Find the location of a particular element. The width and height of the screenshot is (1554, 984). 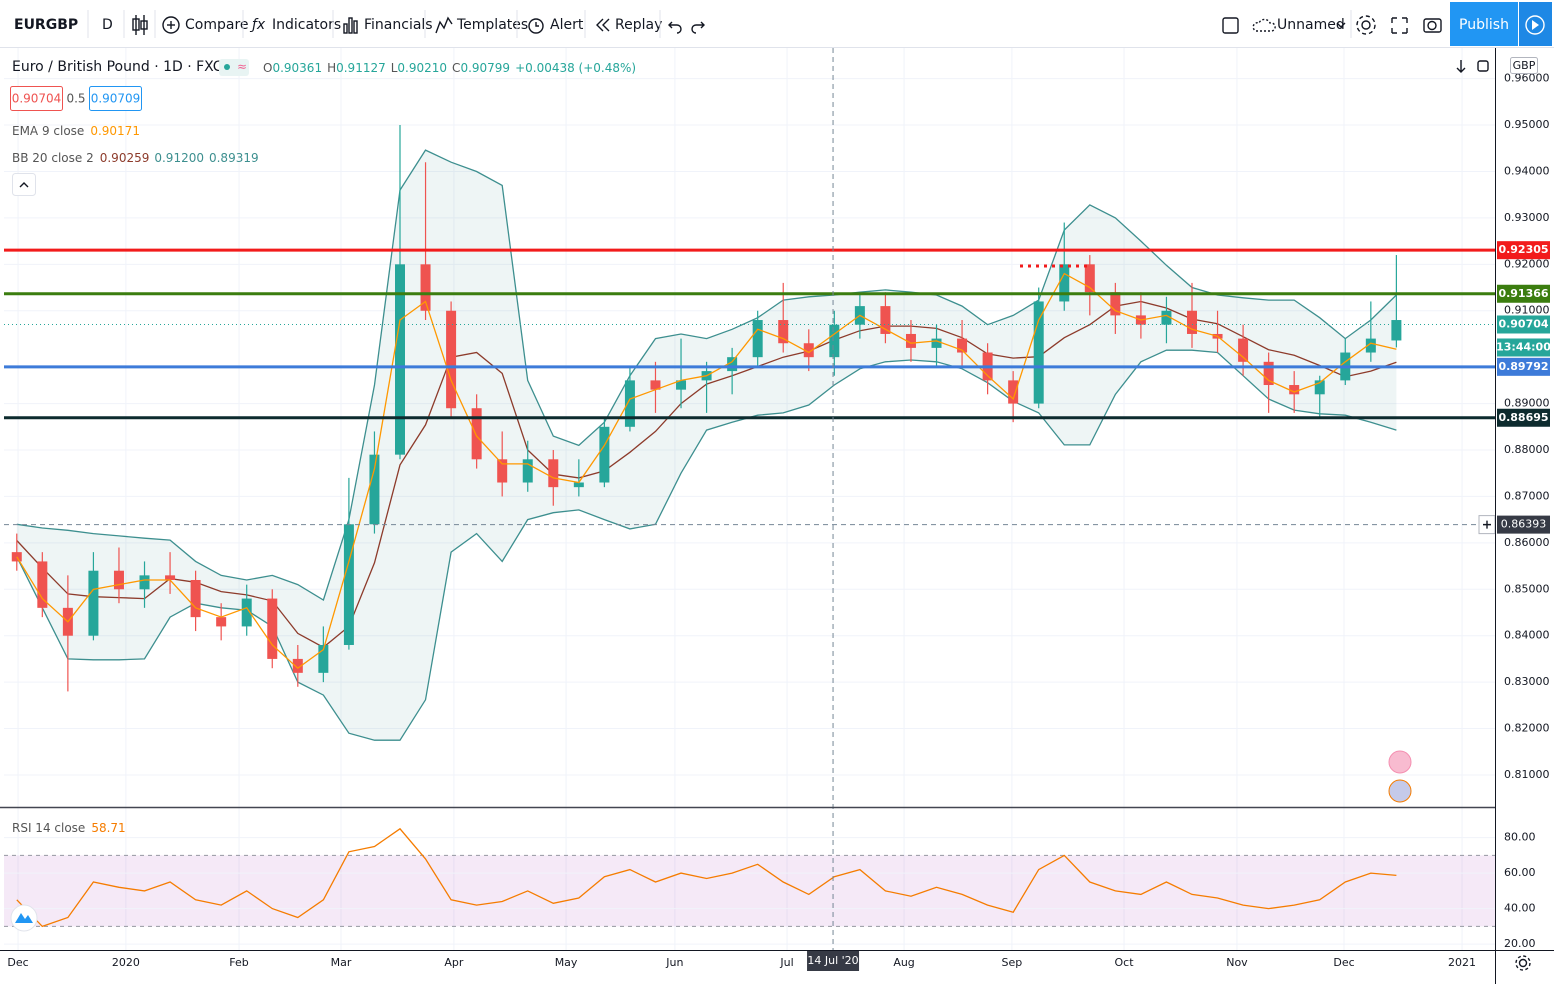

interval: D is located at coordinates (107, 25).